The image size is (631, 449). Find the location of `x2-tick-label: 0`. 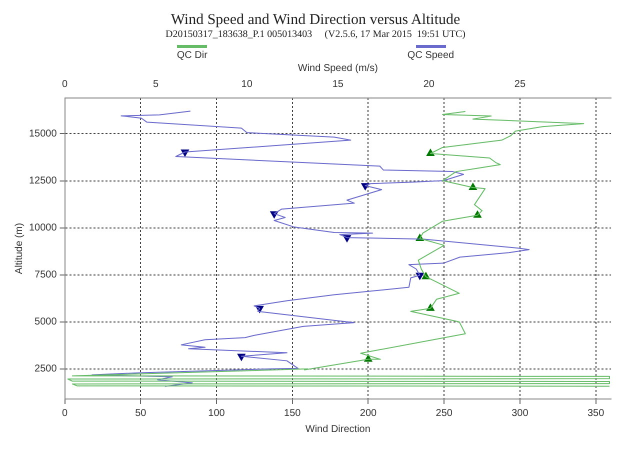

x2-tick-label: 0 is located at coordinates (65, 84).